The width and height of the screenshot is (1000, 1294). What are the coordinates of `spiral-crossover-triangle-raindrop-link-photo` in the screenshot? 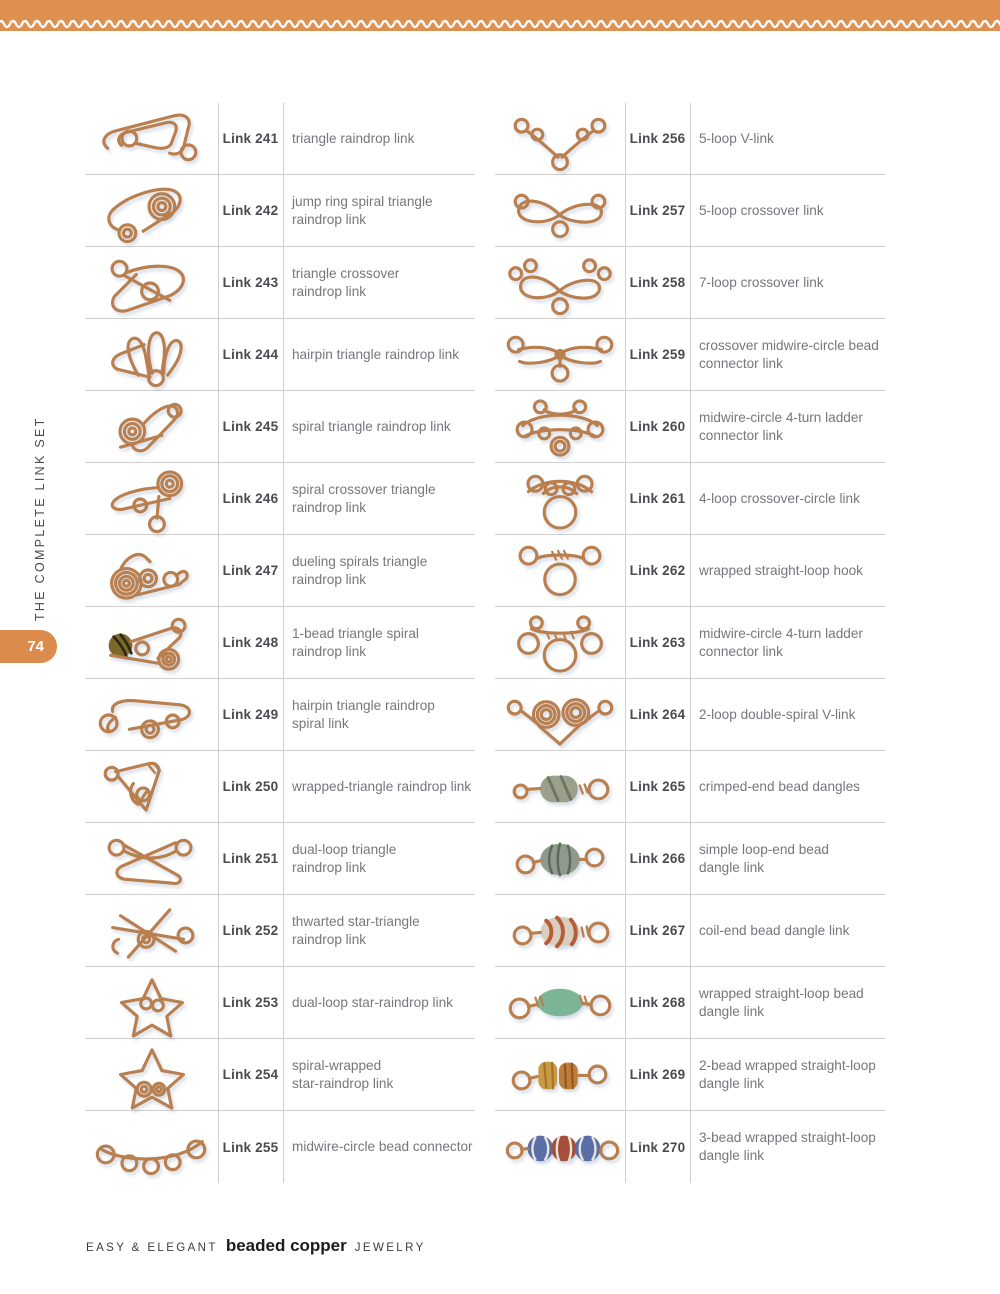 It's located at (151, 498).